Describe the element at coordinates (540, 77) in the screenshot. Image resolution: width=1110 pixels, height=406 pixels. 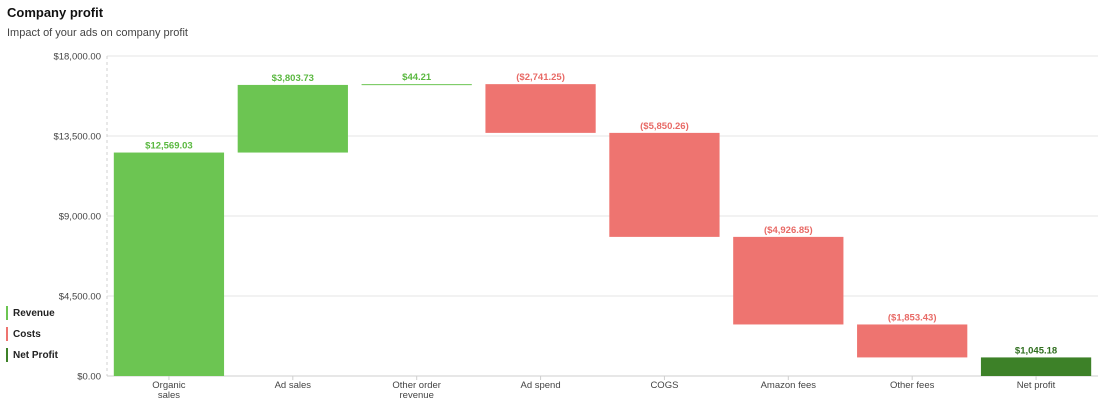
I see `data-label: ($2,741.25)` at that location.